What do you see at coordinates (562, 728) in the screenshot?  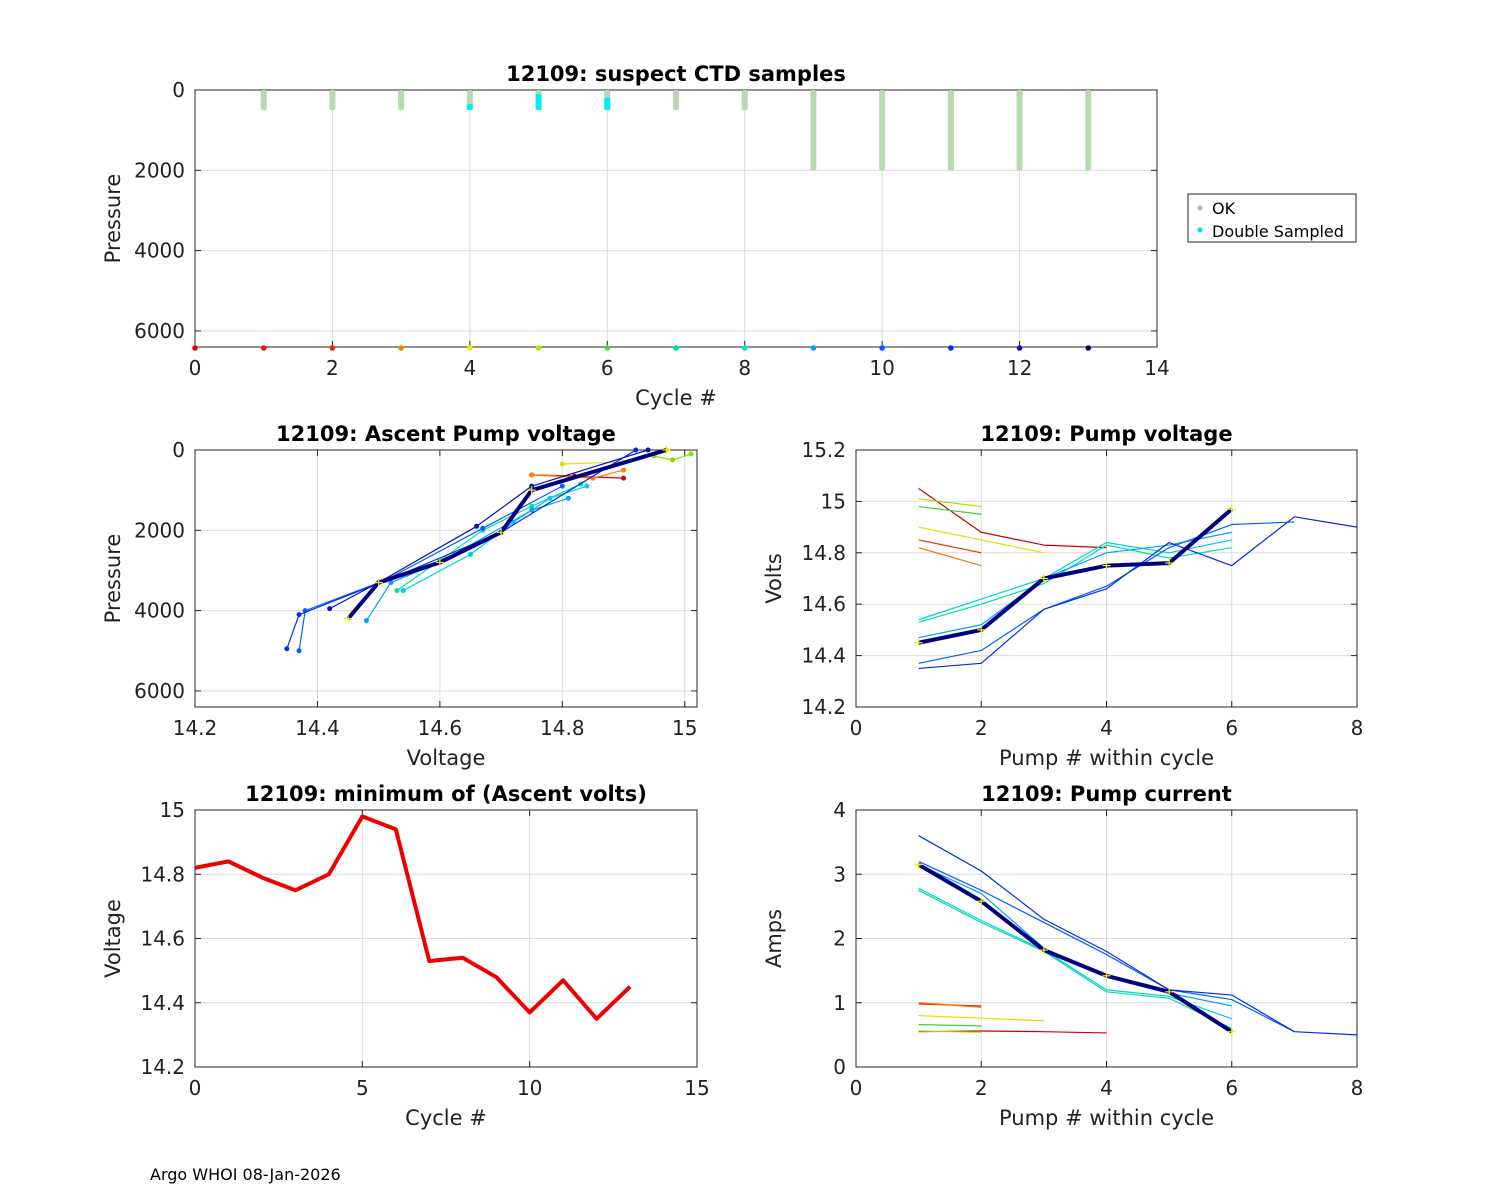 I see `x-tick-label: 14.8` at bounding box center [562, 728].